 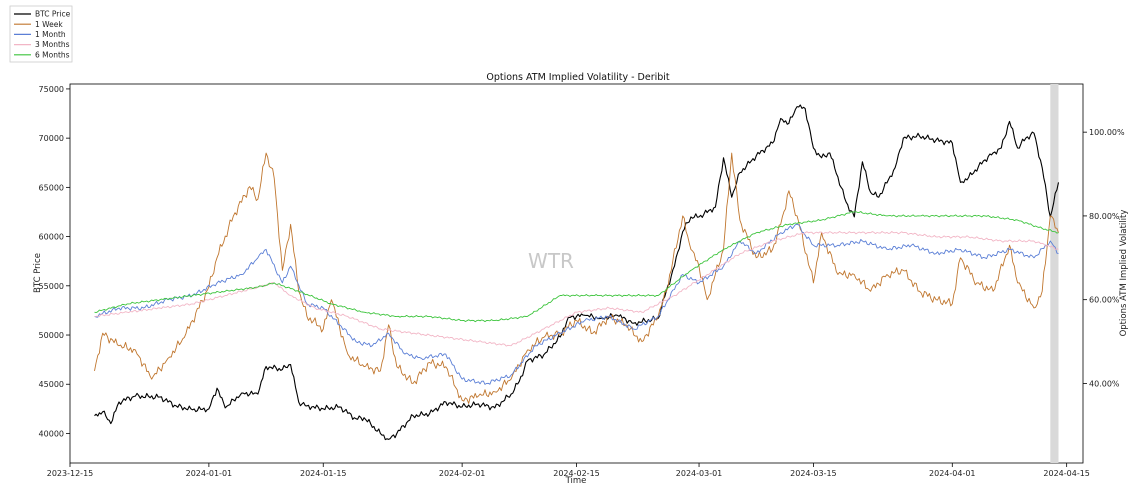 I want to click on x-axis-label: Time, so click(x=576, y=481).